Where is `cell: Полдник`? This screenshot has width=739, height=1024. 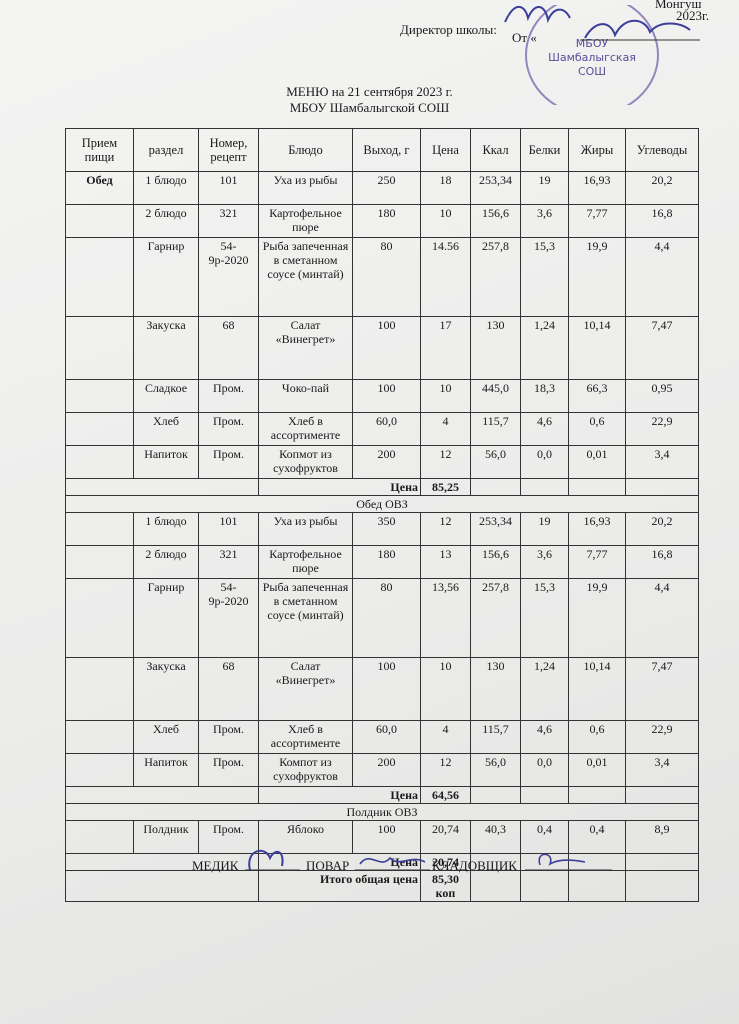
cell: Полдник is located at coordinates (166, 837).